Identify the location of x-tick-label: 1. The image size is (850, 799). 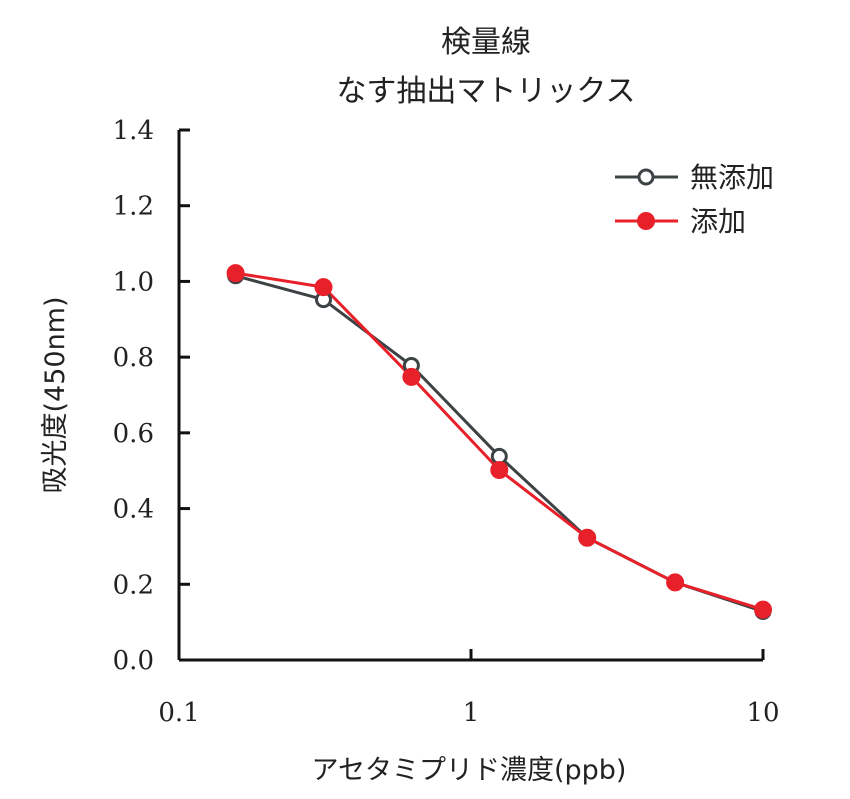
(471, 713).